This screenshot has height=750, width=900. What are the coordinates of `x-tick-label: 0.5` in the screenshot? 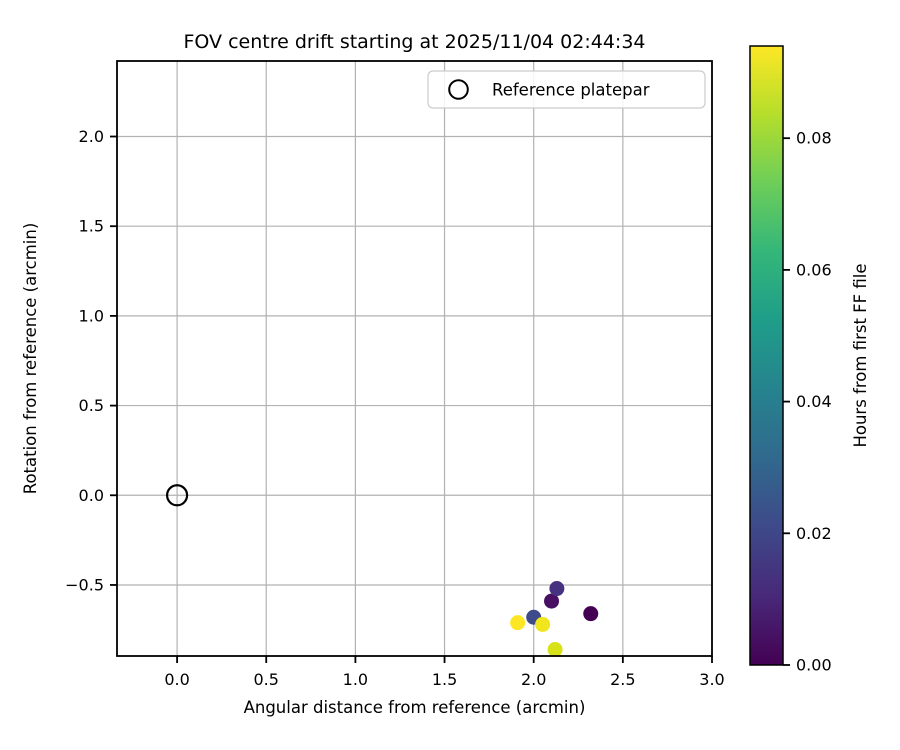 It's located at (266, 679).